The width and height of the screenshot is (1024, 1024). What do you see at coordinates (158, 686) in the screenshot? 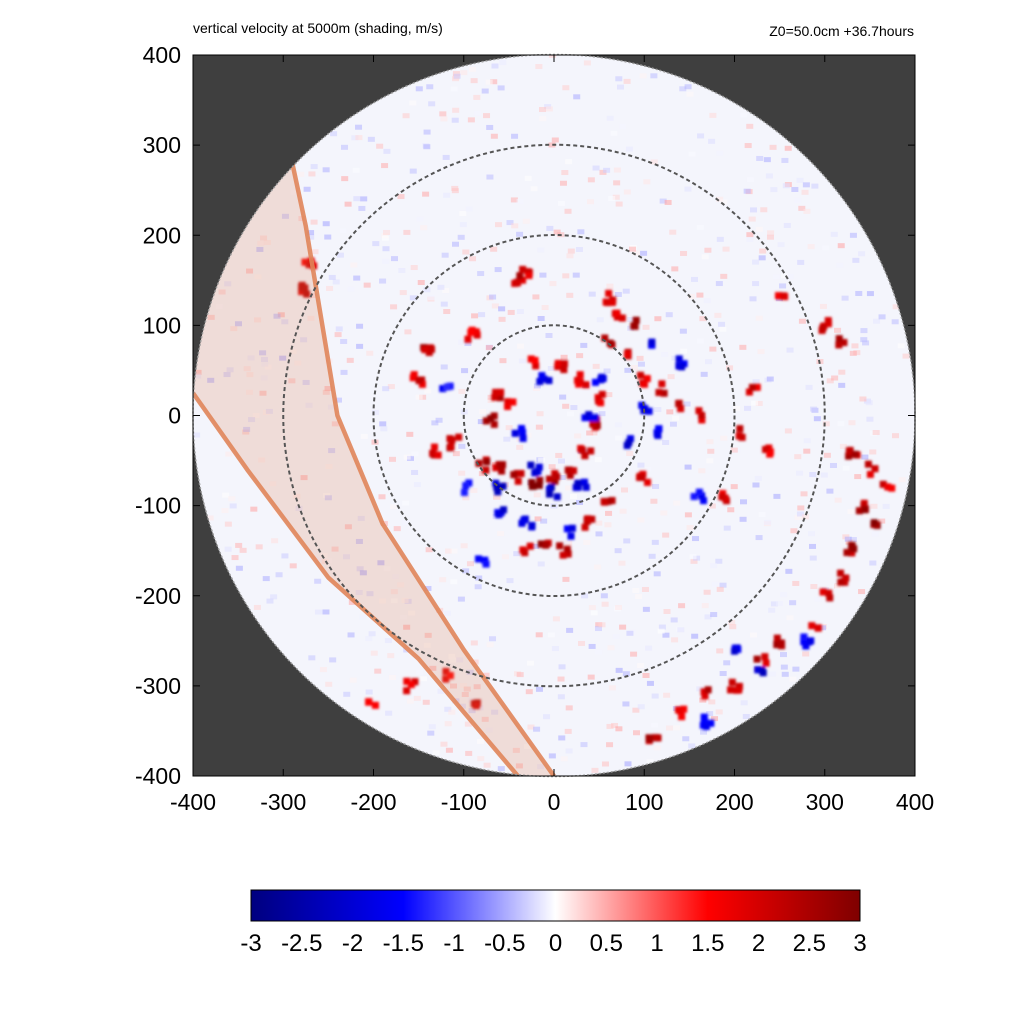
I see `y-tick-label: -300` at bounding box center [158, 686].